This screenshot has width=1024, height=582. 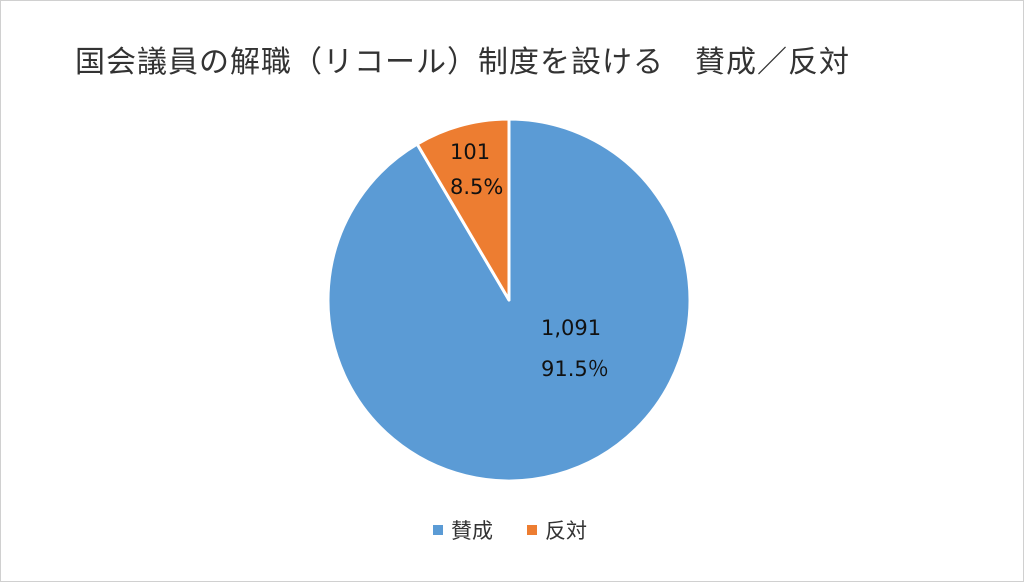 I want to click on legend-item-disagree: 反対, so click(x=557, y=530).